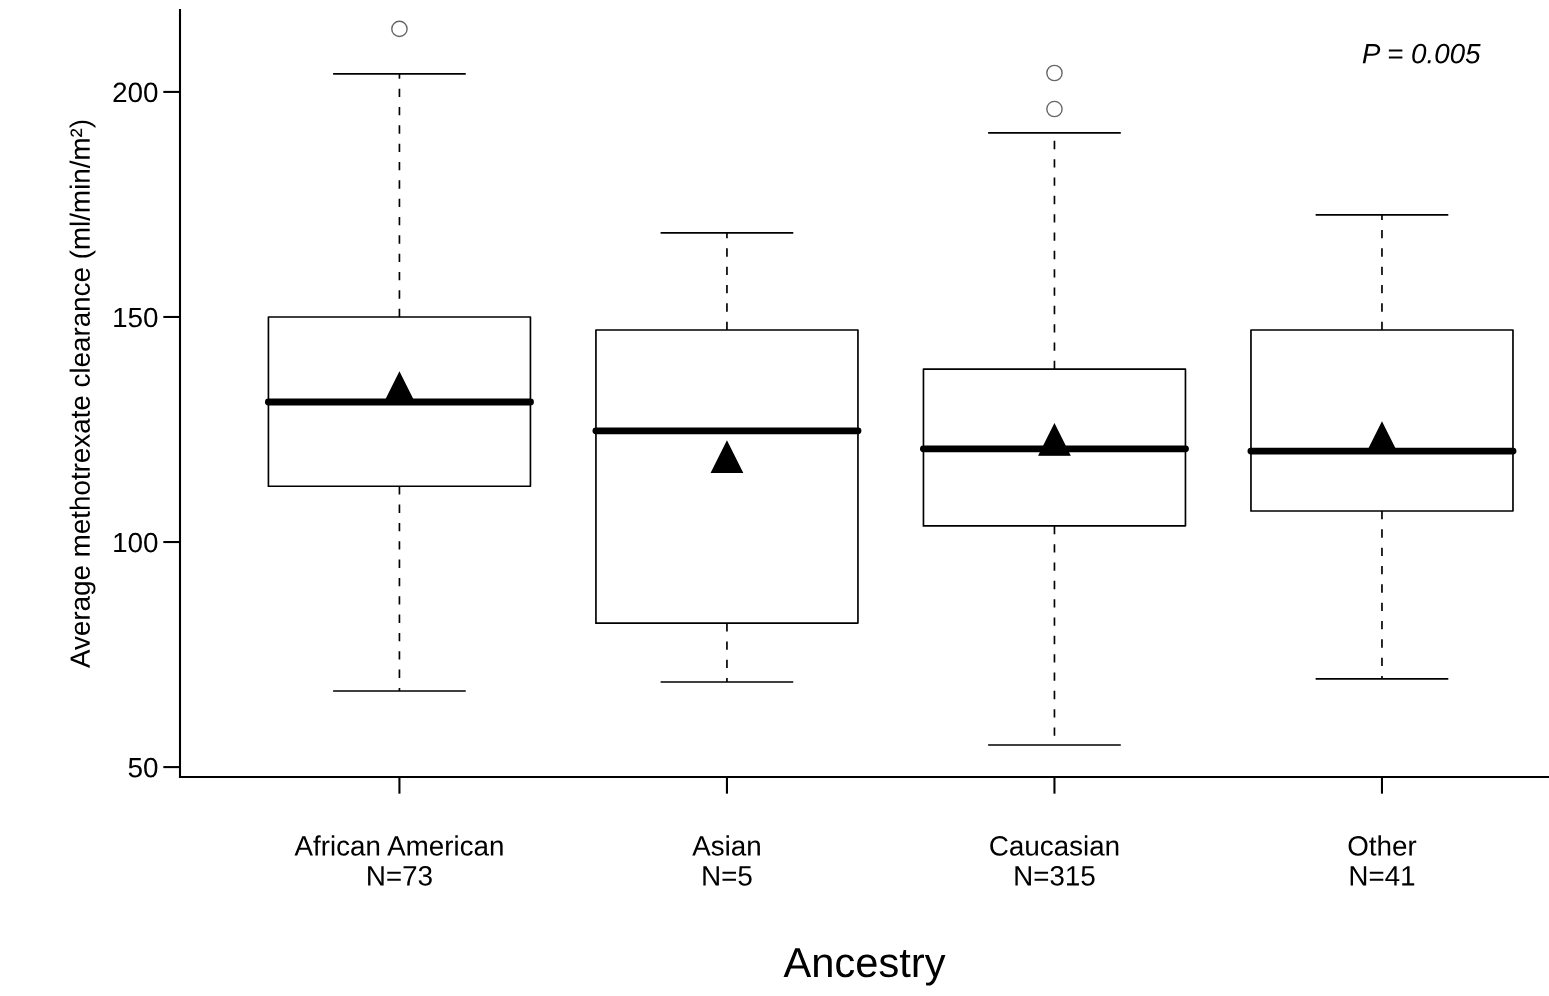  What do you see at coordinates (135, 92) in the screenshot?
I see `y-tick-label: 200` at bounding box center [135, 92].